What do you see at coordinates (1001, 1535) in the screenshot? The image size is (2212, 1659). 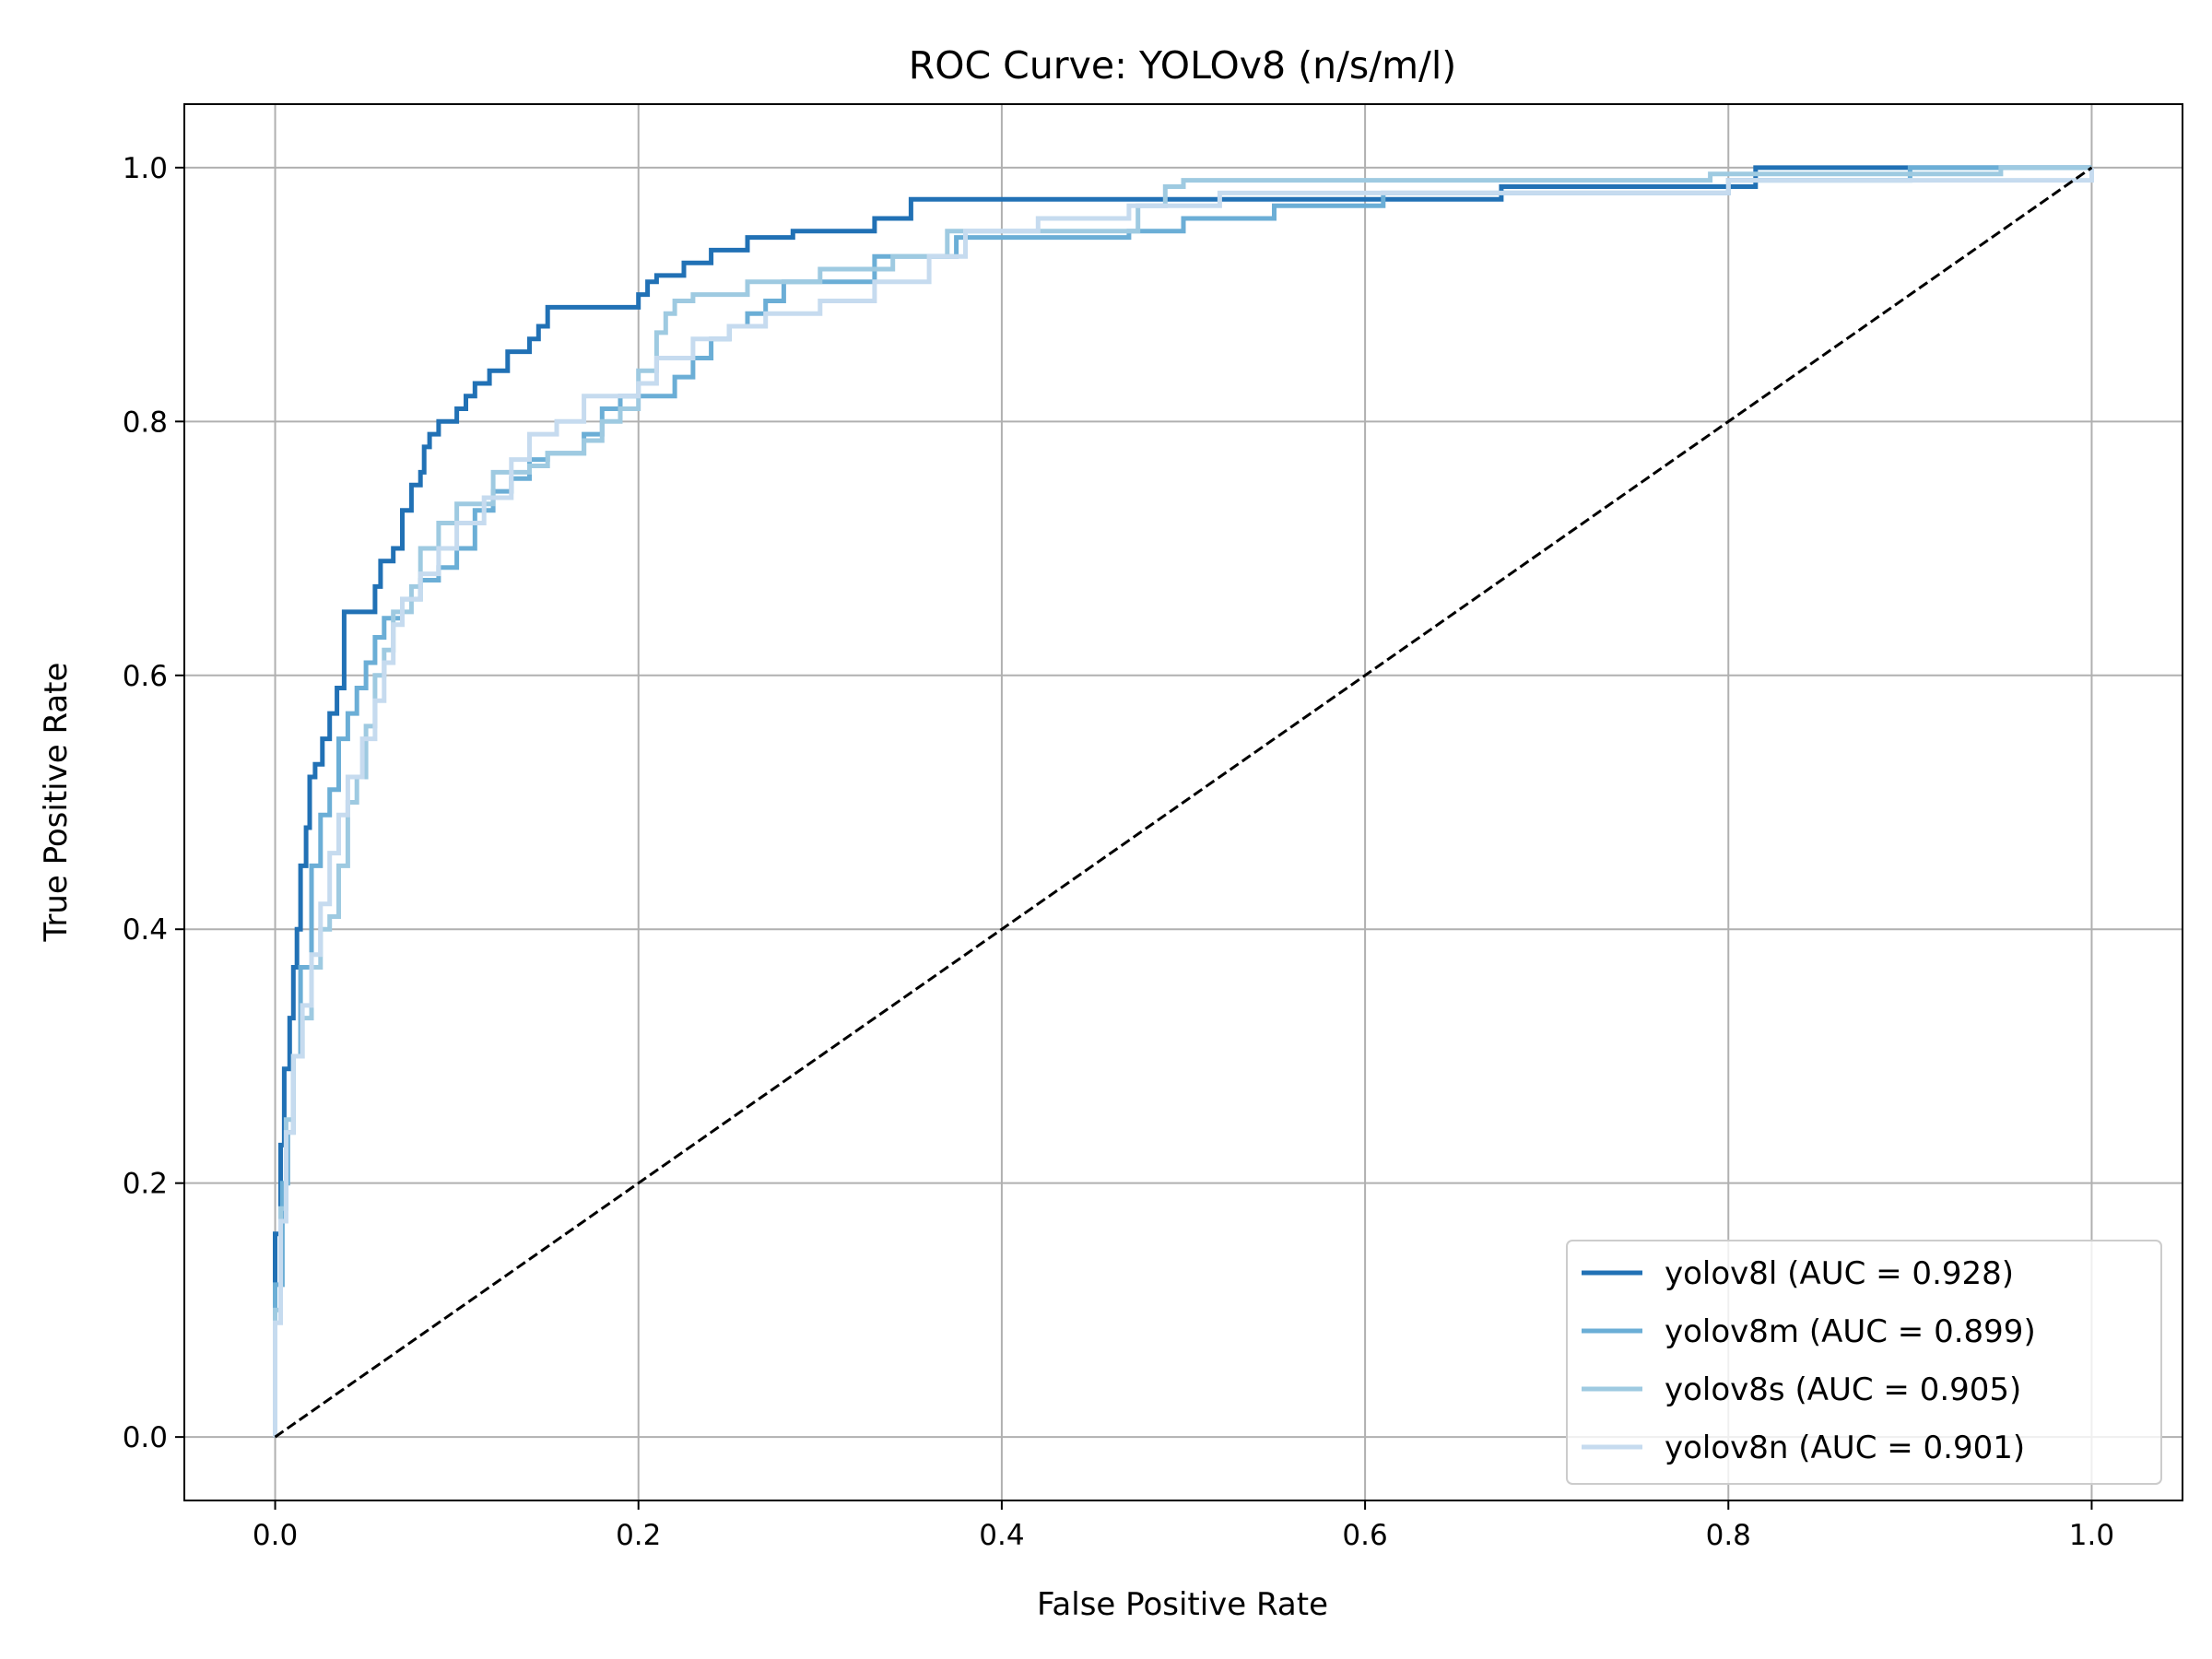 I see `x-tick-label: 0.4` at bounding box center [1001, 1535].